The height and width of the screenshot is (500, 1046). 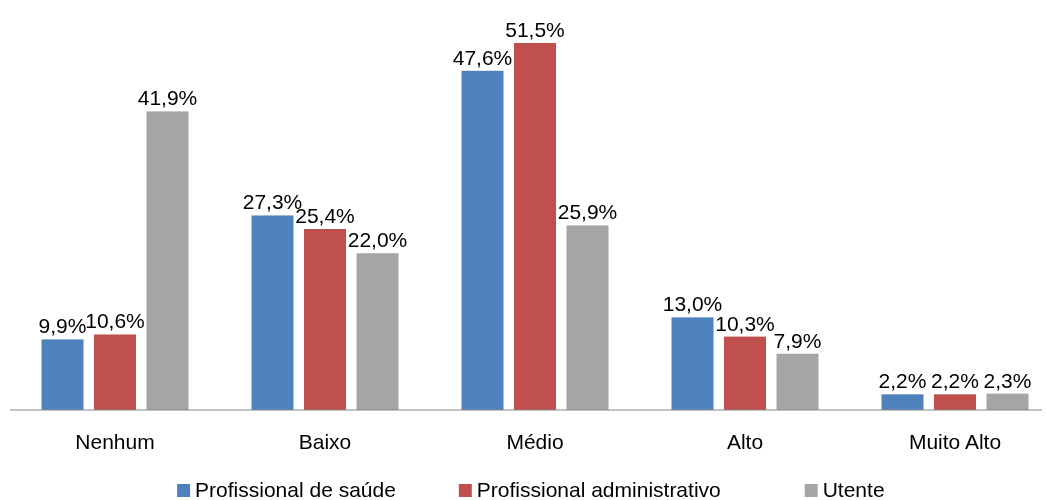 What do you see at coordinates (535, 441) in the screenshot?
I see `x-tick-label: Médio` at bounding box center [535, 441].